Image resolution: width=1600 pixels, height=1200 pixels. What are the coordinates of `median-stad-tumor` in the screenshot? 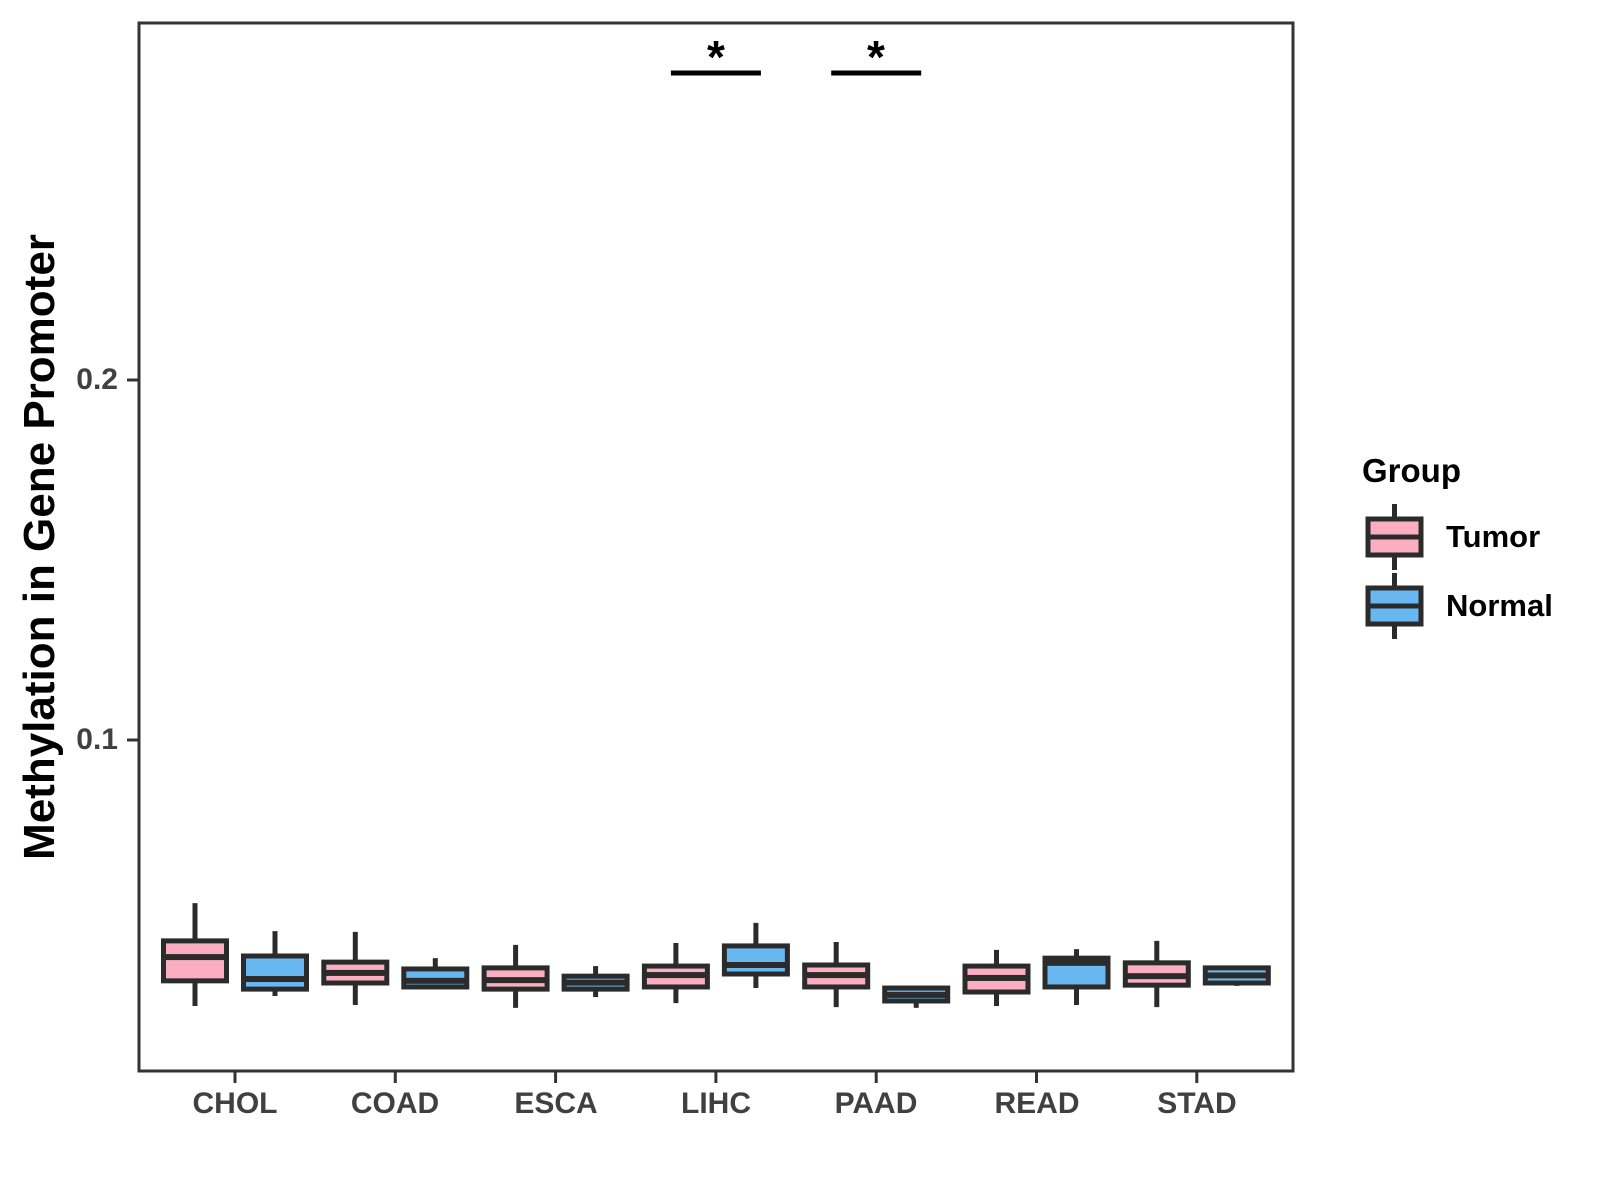 It's located at (1157, 976).